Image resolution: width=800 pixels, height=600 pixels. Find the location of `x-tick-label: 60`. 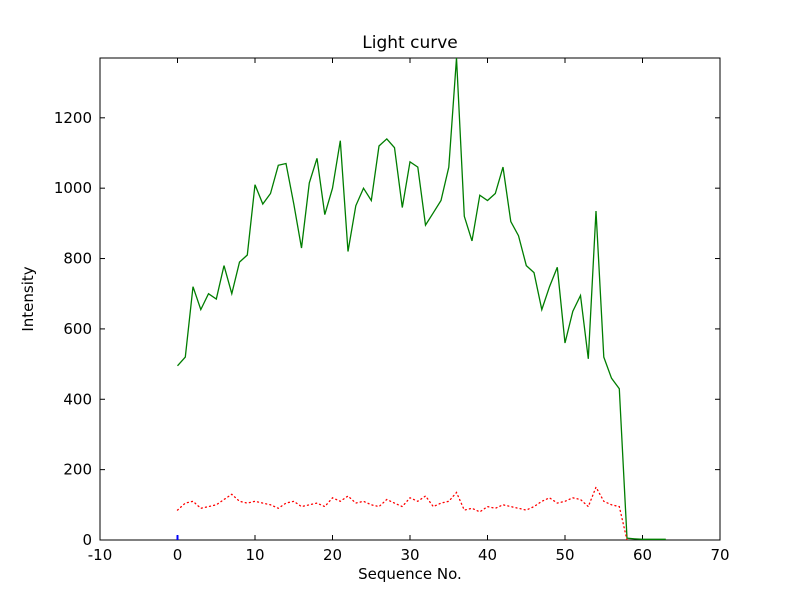

x-tick-label: 60 is located at coordinates (642, 555).